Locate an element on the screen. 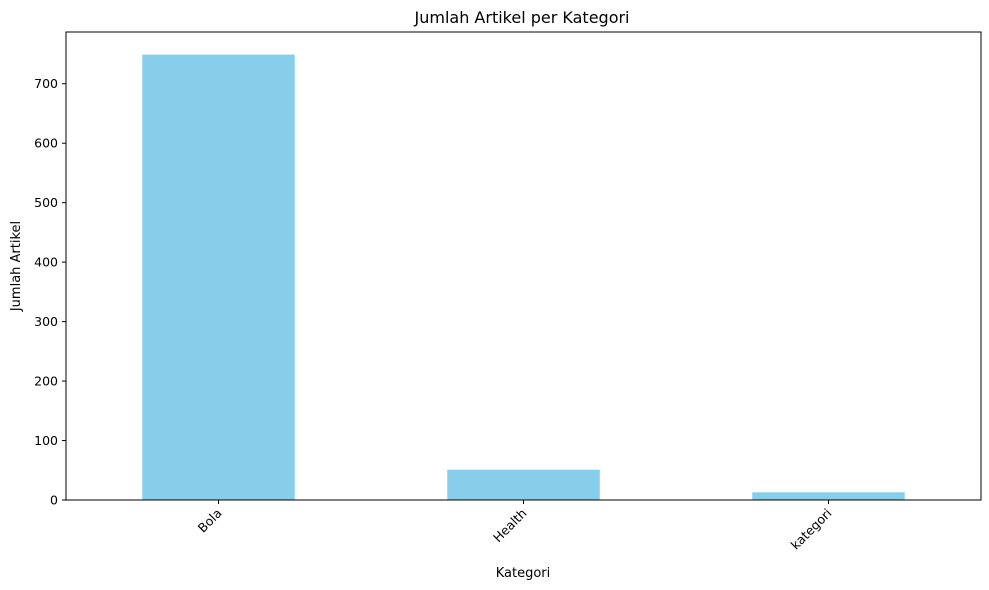 The height and width of the screenshot is (590, 989). y-axis-ticks: 0 100 200 300 400 500 600 700 is located at coordinates (50, 292).